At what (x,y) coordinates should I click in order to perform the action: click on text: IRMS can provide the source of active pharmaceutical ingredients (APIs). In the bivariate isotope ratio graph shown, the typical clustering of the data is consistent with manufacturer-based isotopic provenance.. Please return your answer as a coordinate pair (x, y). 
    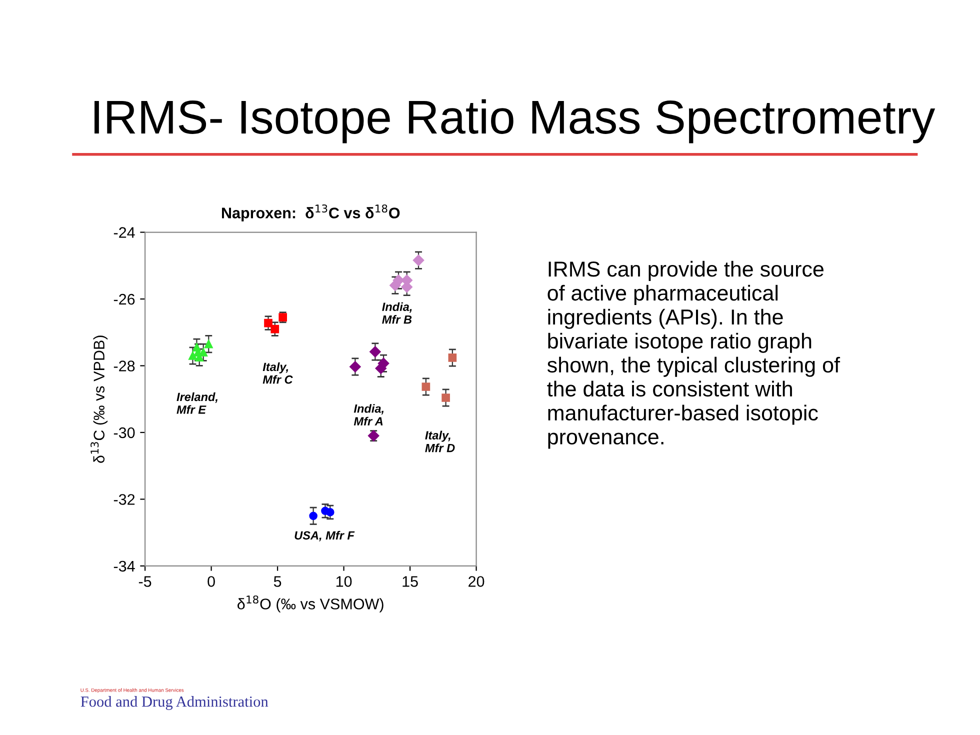
    Looking at the image, I should click on (693, 354).